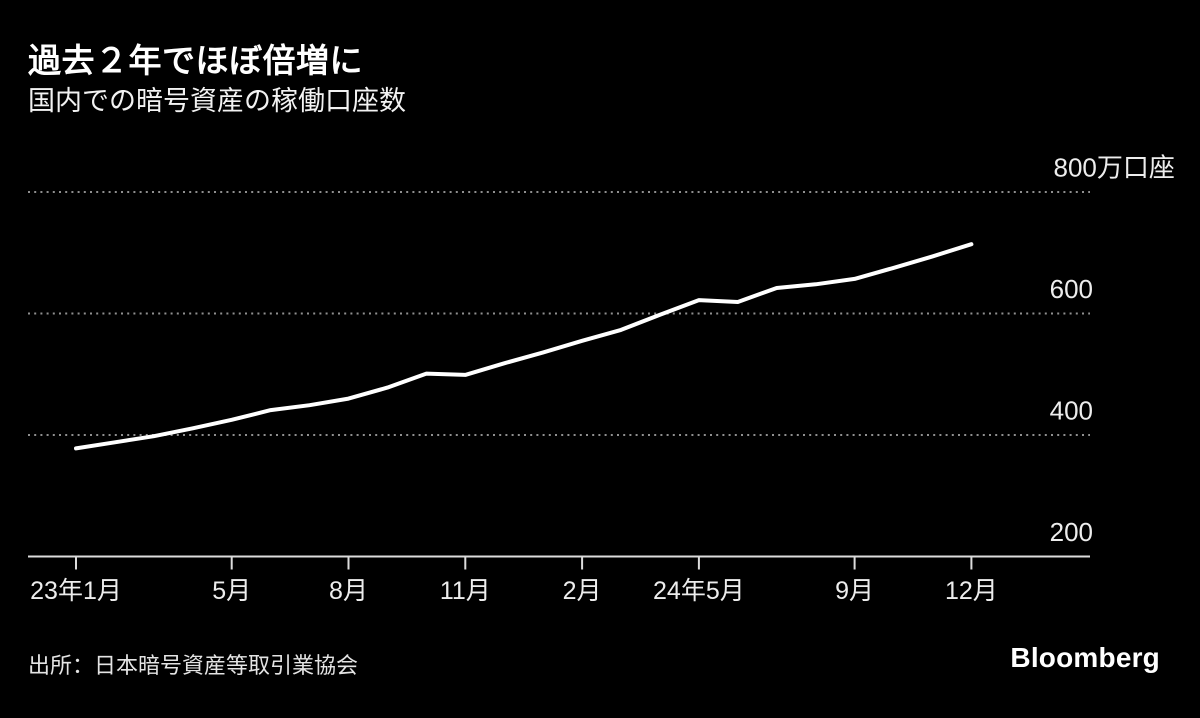  What do you see at coordinates (582, 591) in the screenshot?
I see `x-tick-label: 2月` at bounding box center [582, 591].